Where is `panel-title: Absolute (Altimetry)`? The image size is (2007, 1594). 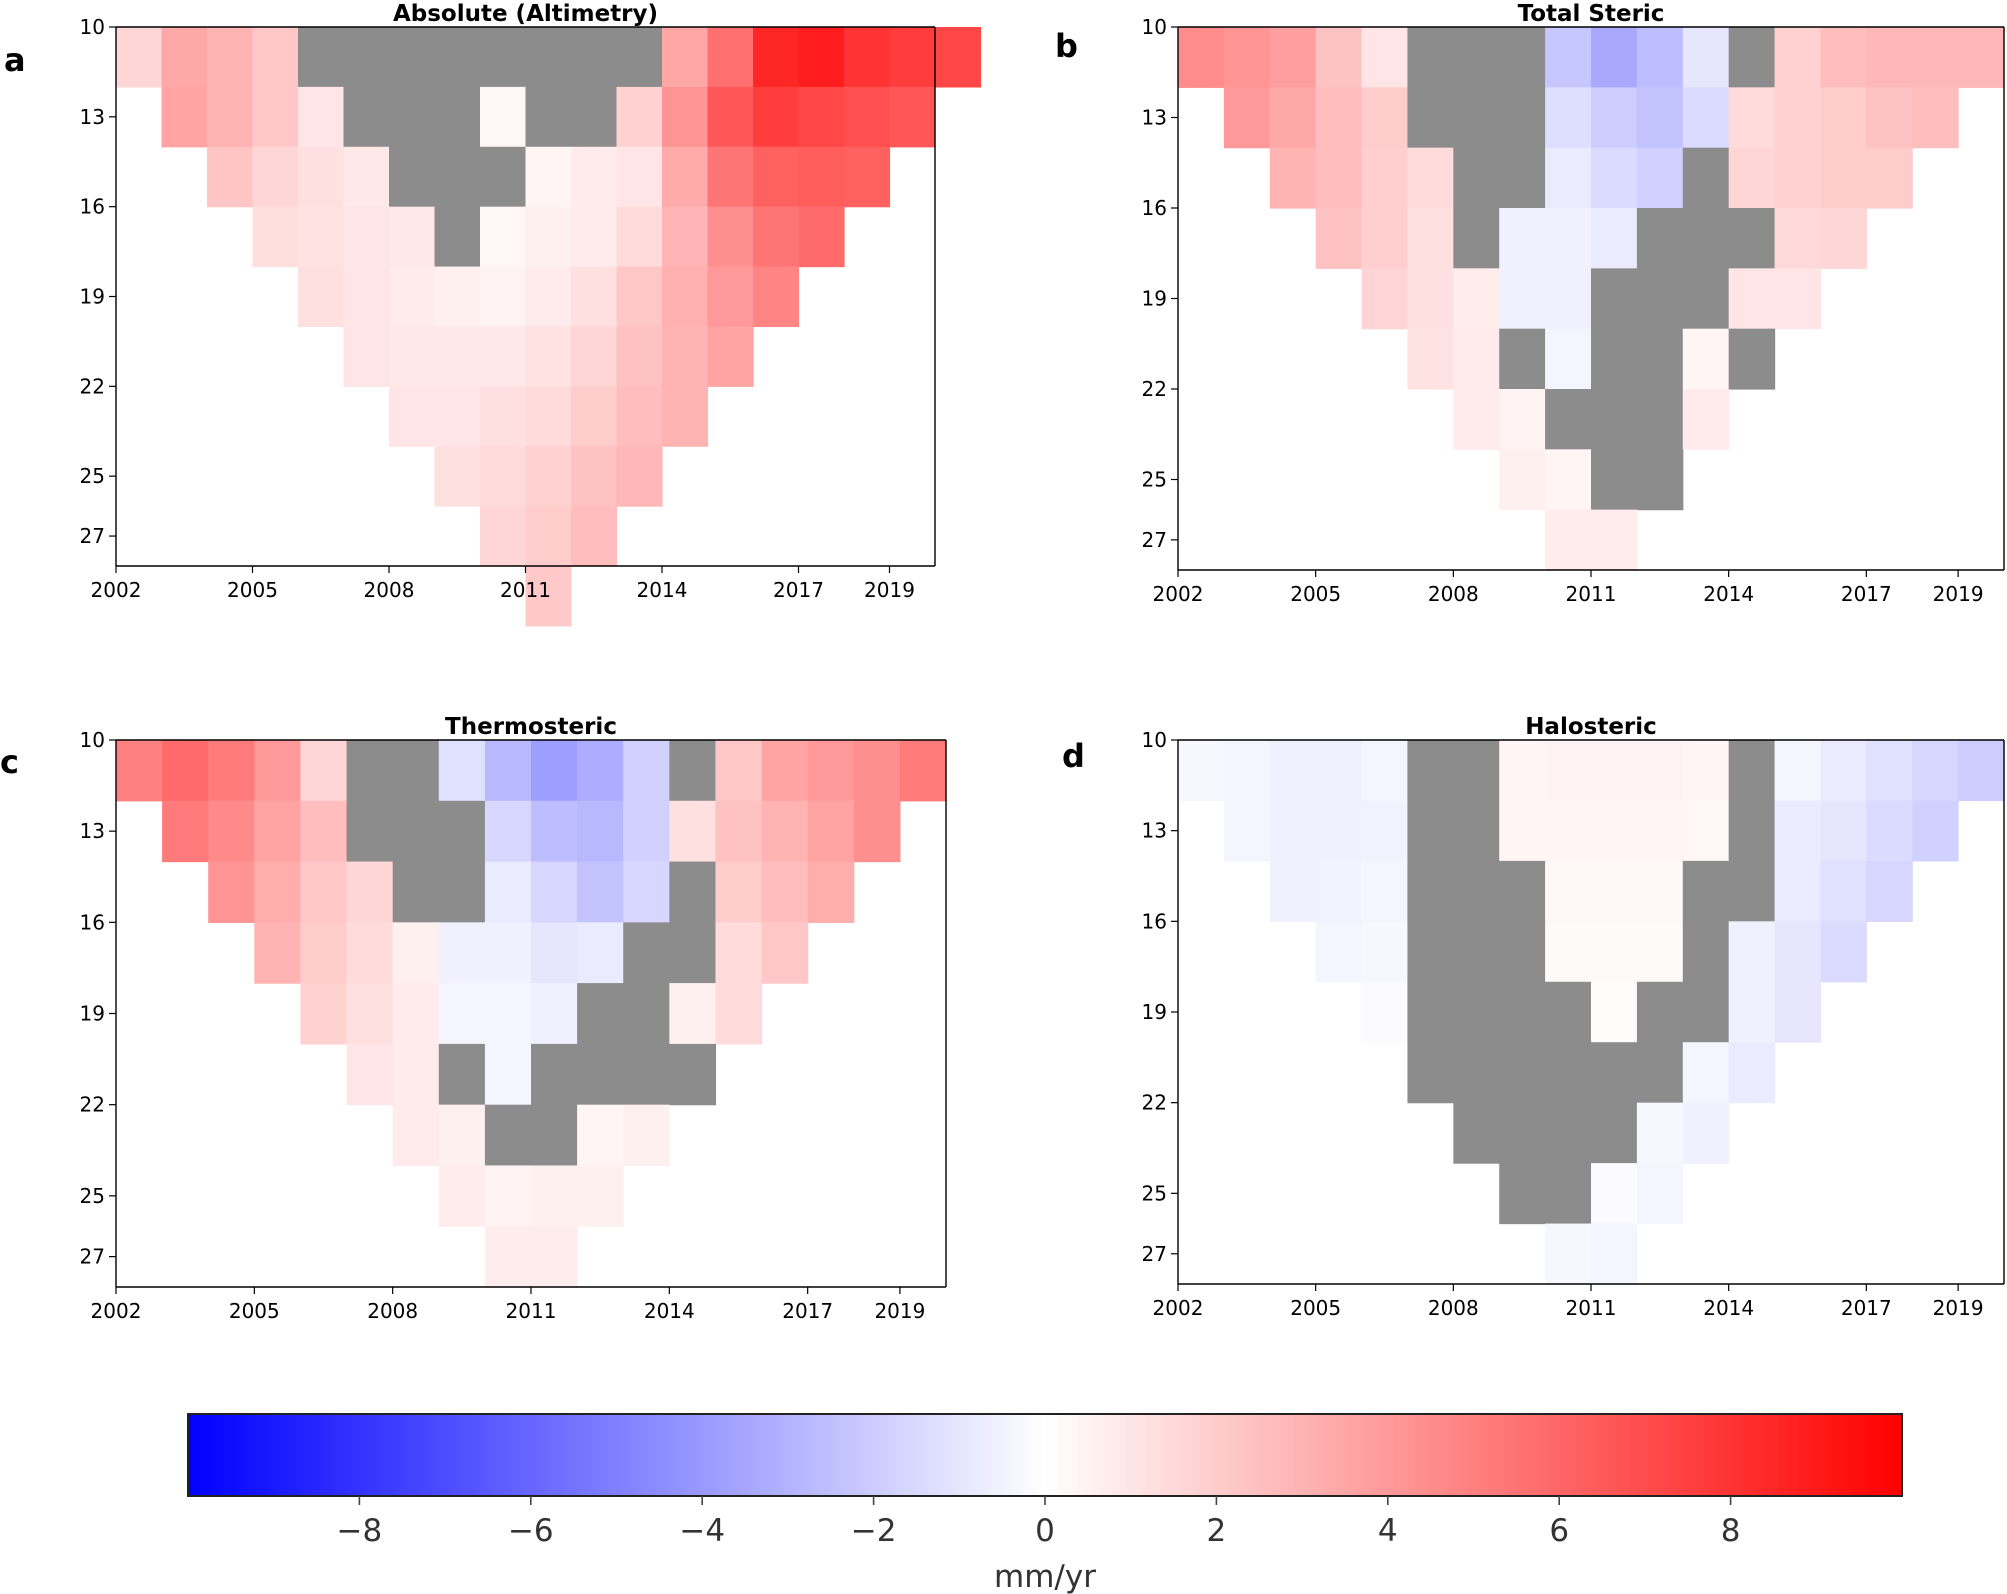 panel-title: Absolute (Altimetry) is located at coordinates (525, 14).